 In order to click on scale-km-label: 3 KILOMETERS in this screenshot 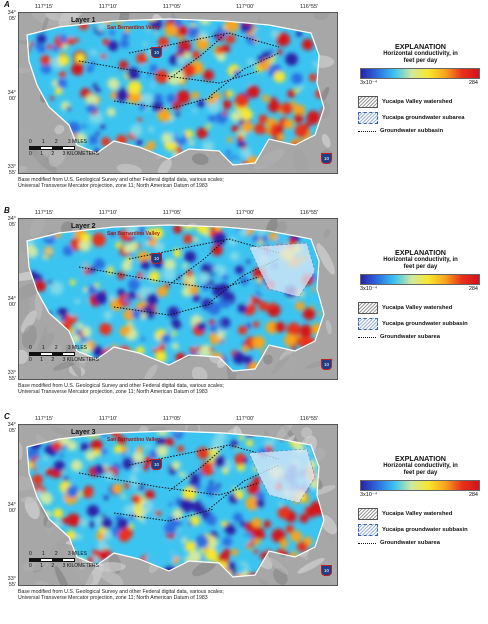, I will do `click(80, 360)`.